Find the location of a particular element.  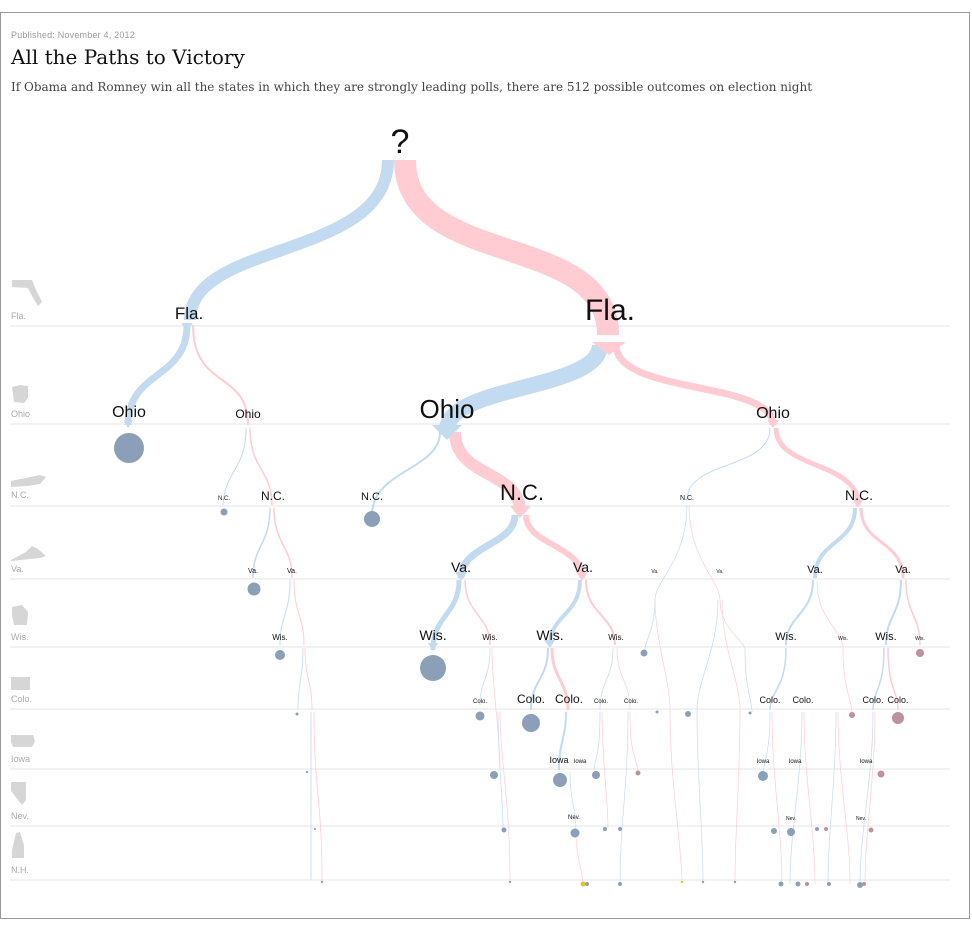

row-label-iowa: Iowa is located at coordinates (21, 759).